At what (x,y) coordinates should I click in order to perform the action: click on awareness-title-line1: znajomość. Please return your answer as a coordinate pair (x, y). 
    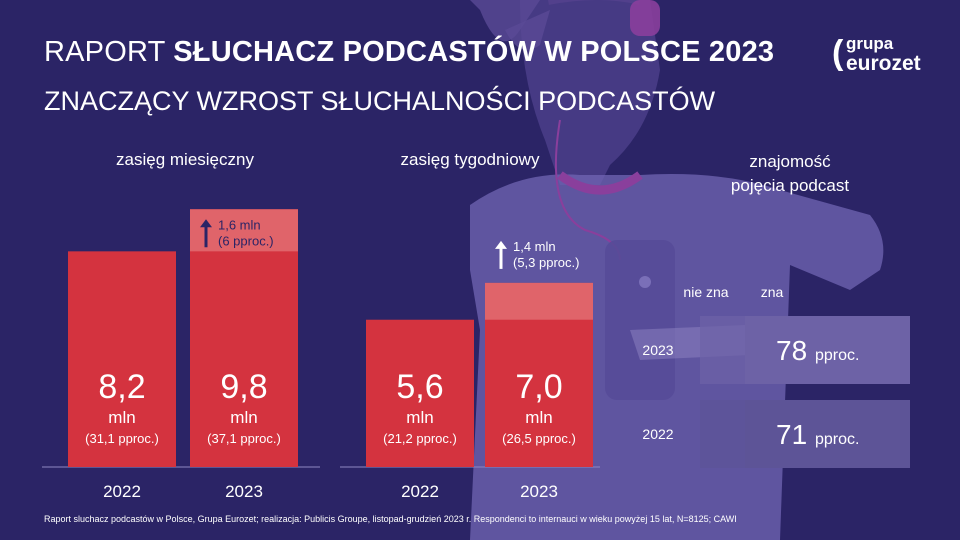
    Looking at the image, I should click on (790, 161).